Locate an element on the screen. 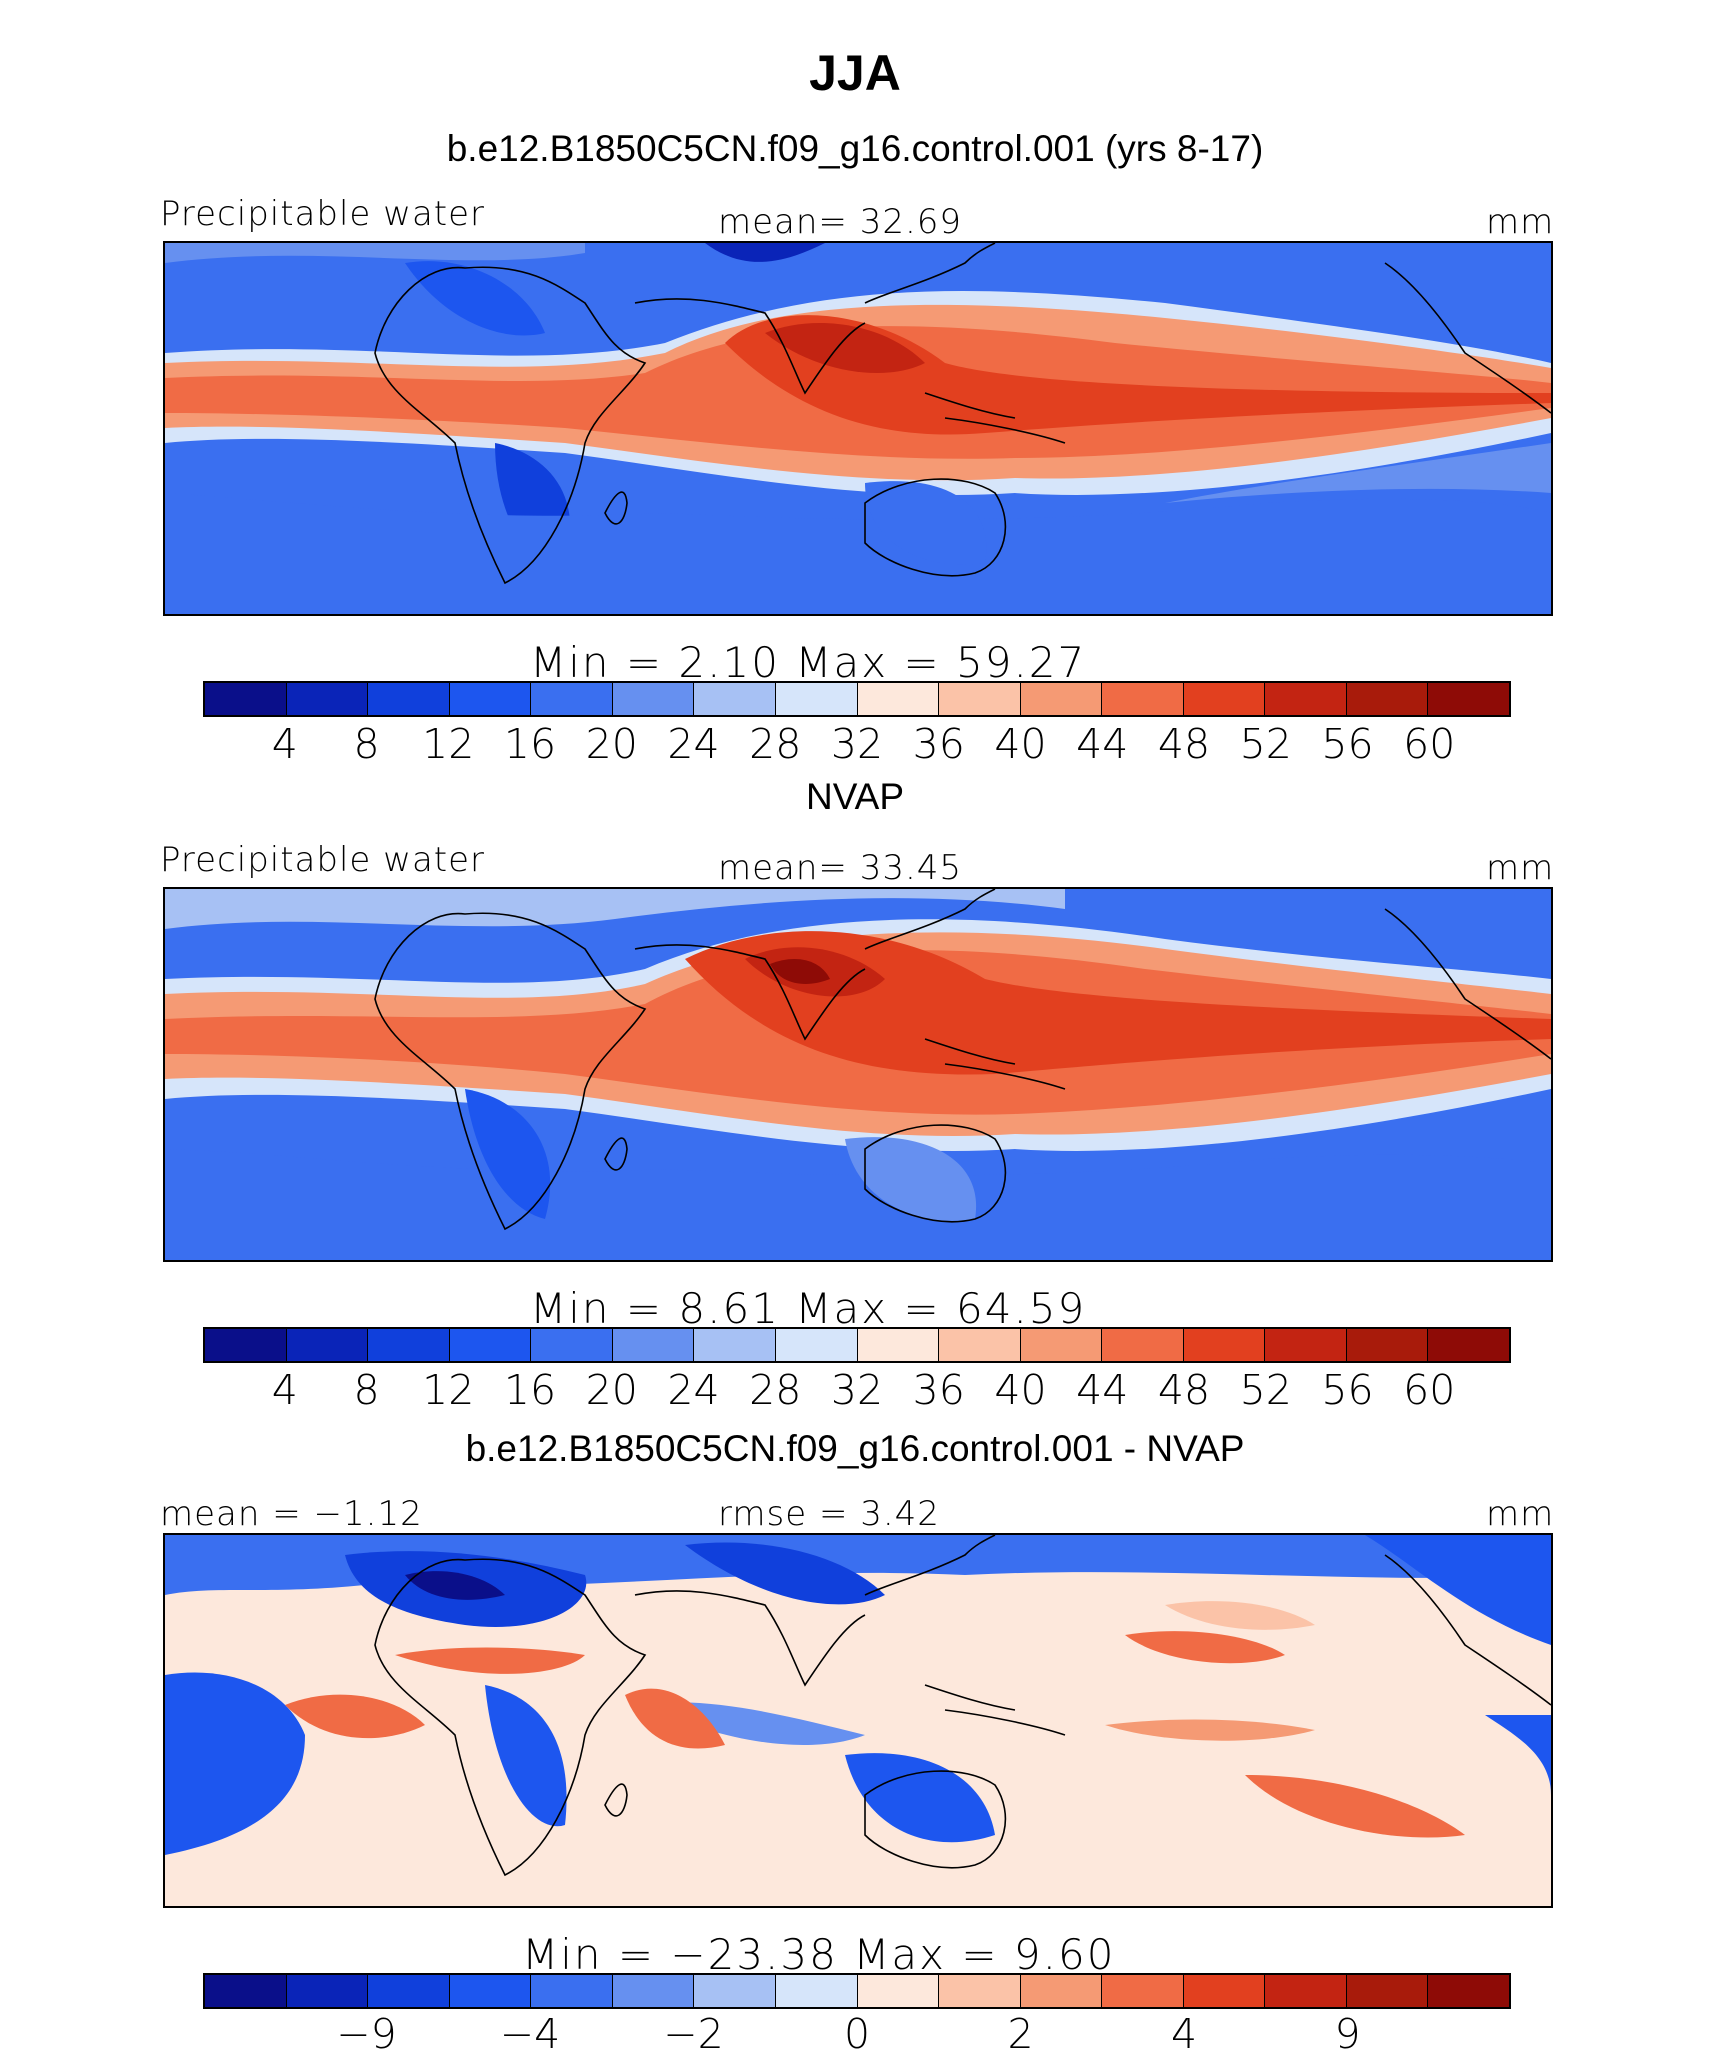  colorbar-tick-label: 20 is located at coordinates (611, 1390).